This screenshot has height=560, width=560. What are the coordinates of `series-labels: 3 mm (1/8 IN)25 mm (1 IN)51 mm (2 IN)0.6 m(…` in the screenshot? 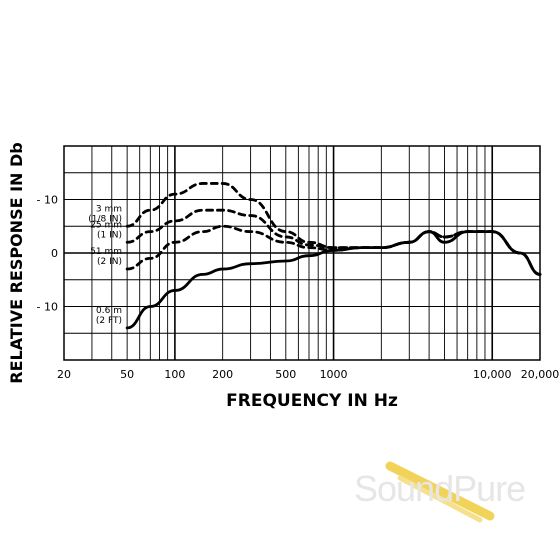 It's located at (105, 265).